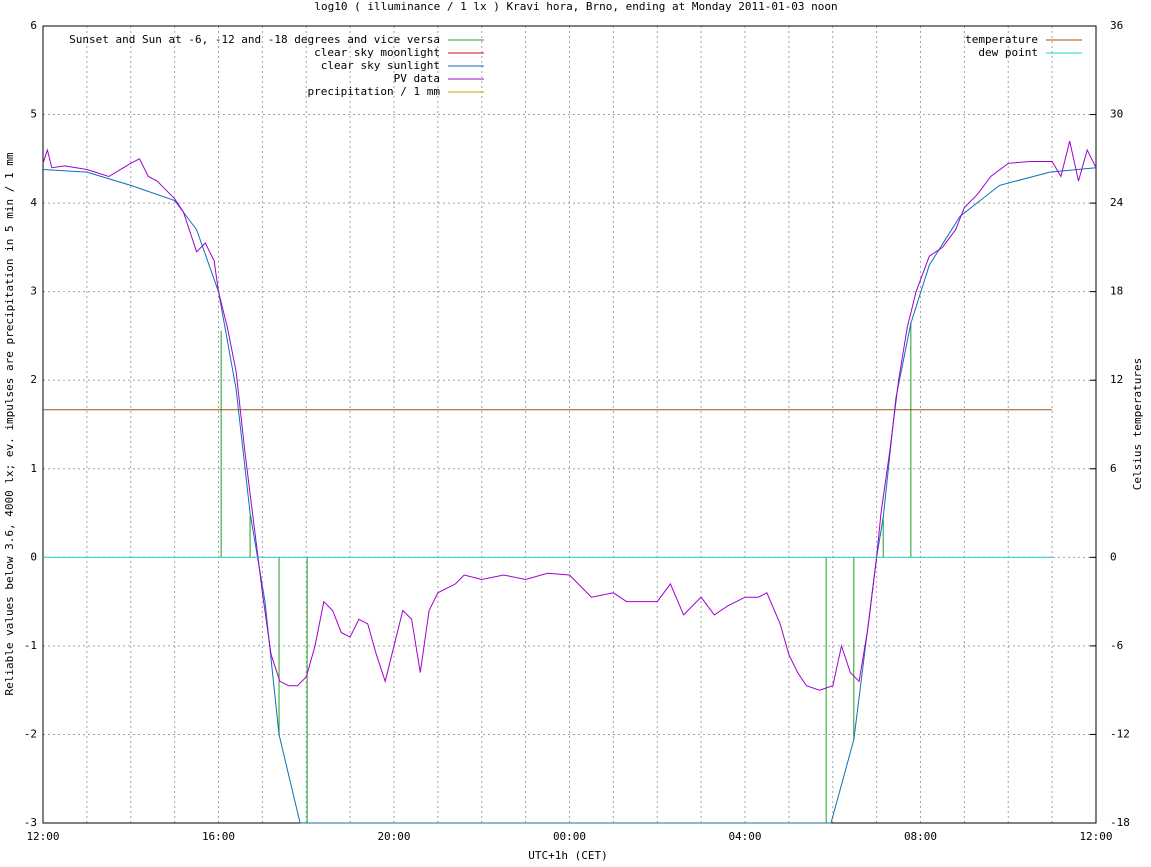 This screenshot has width=1151, height=867. I want to click on legend-label: temperature, so click(1001, 39).